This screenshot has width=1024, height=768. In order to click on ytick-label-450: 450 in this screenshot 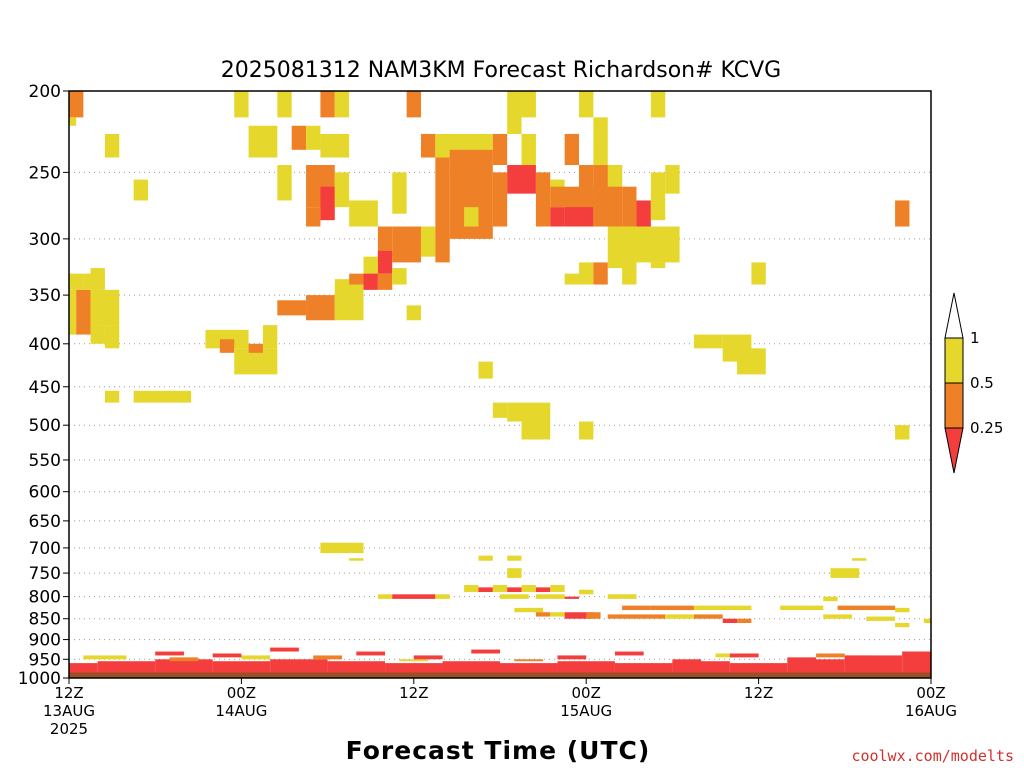, I will do `click(45, 388)`.